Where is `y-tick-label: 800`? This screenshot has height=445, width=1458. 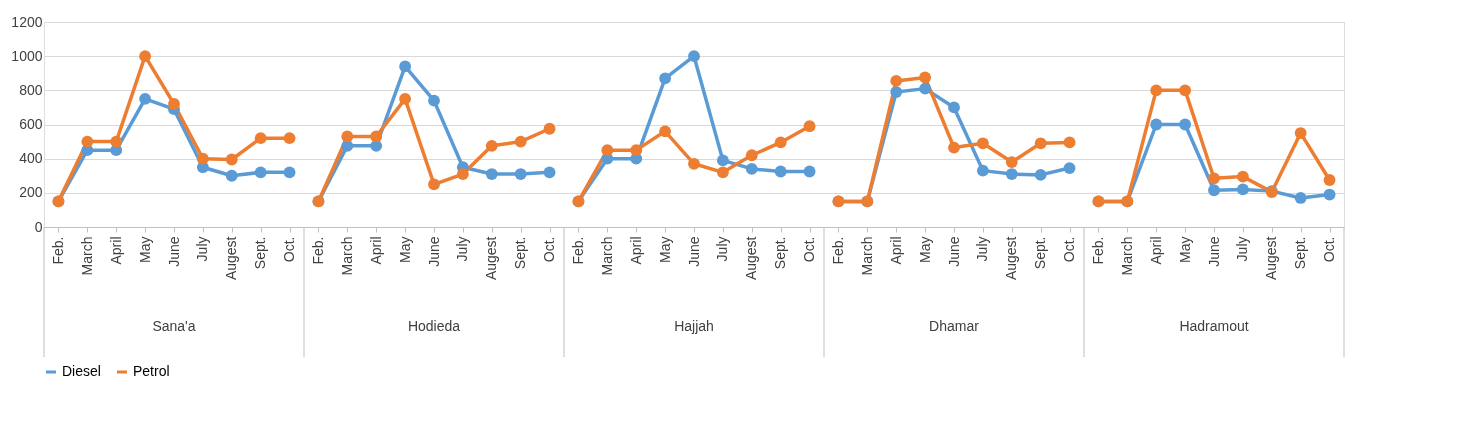 y-tick-label: 800 is located at coordinates (31, 89).